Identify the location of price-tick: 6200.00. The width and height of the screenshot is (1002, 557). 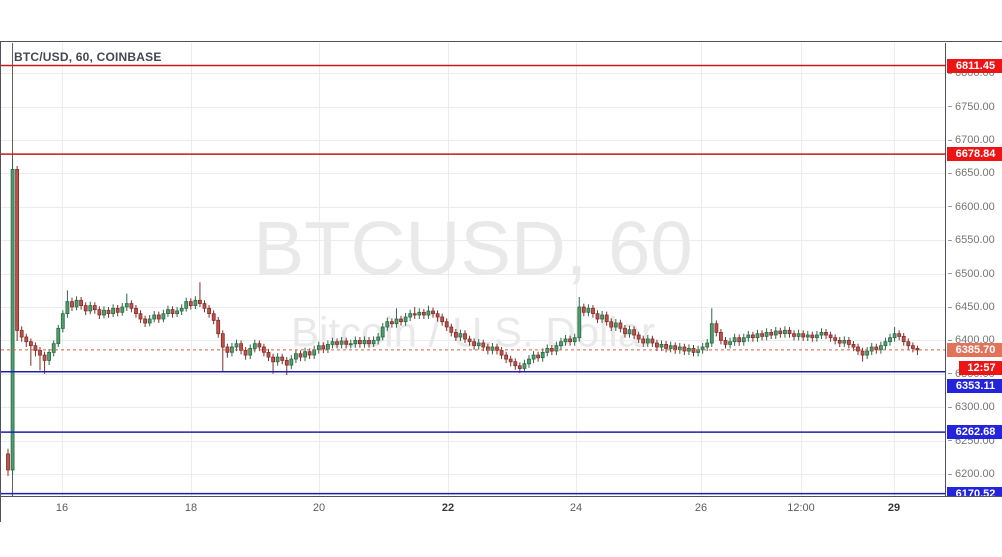
(974, 474).